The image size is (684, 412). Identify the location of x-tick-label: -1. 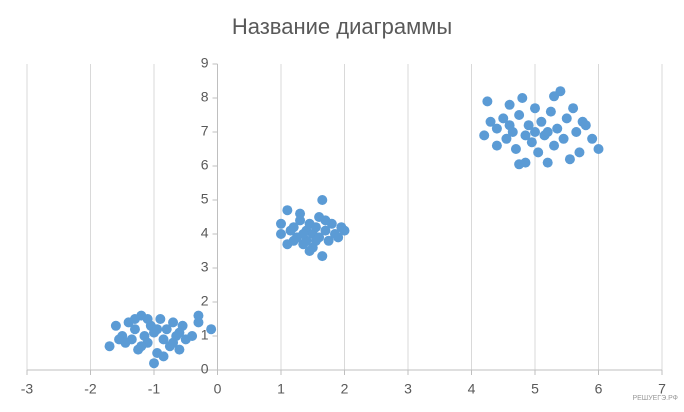
(154, 389).